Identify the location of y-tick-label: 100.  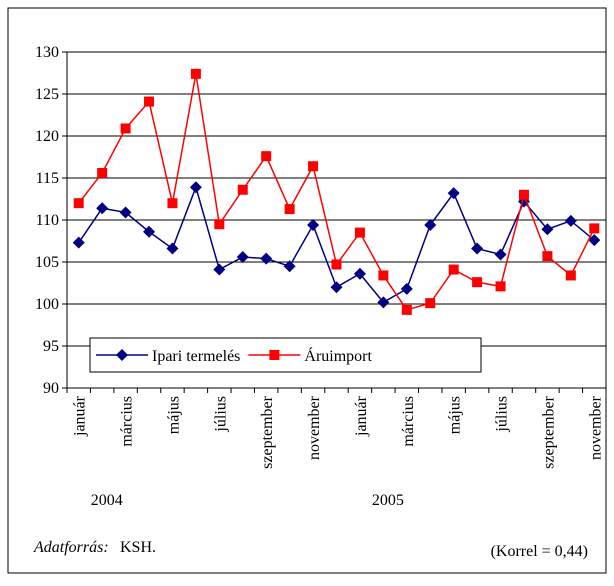
(47, 304).